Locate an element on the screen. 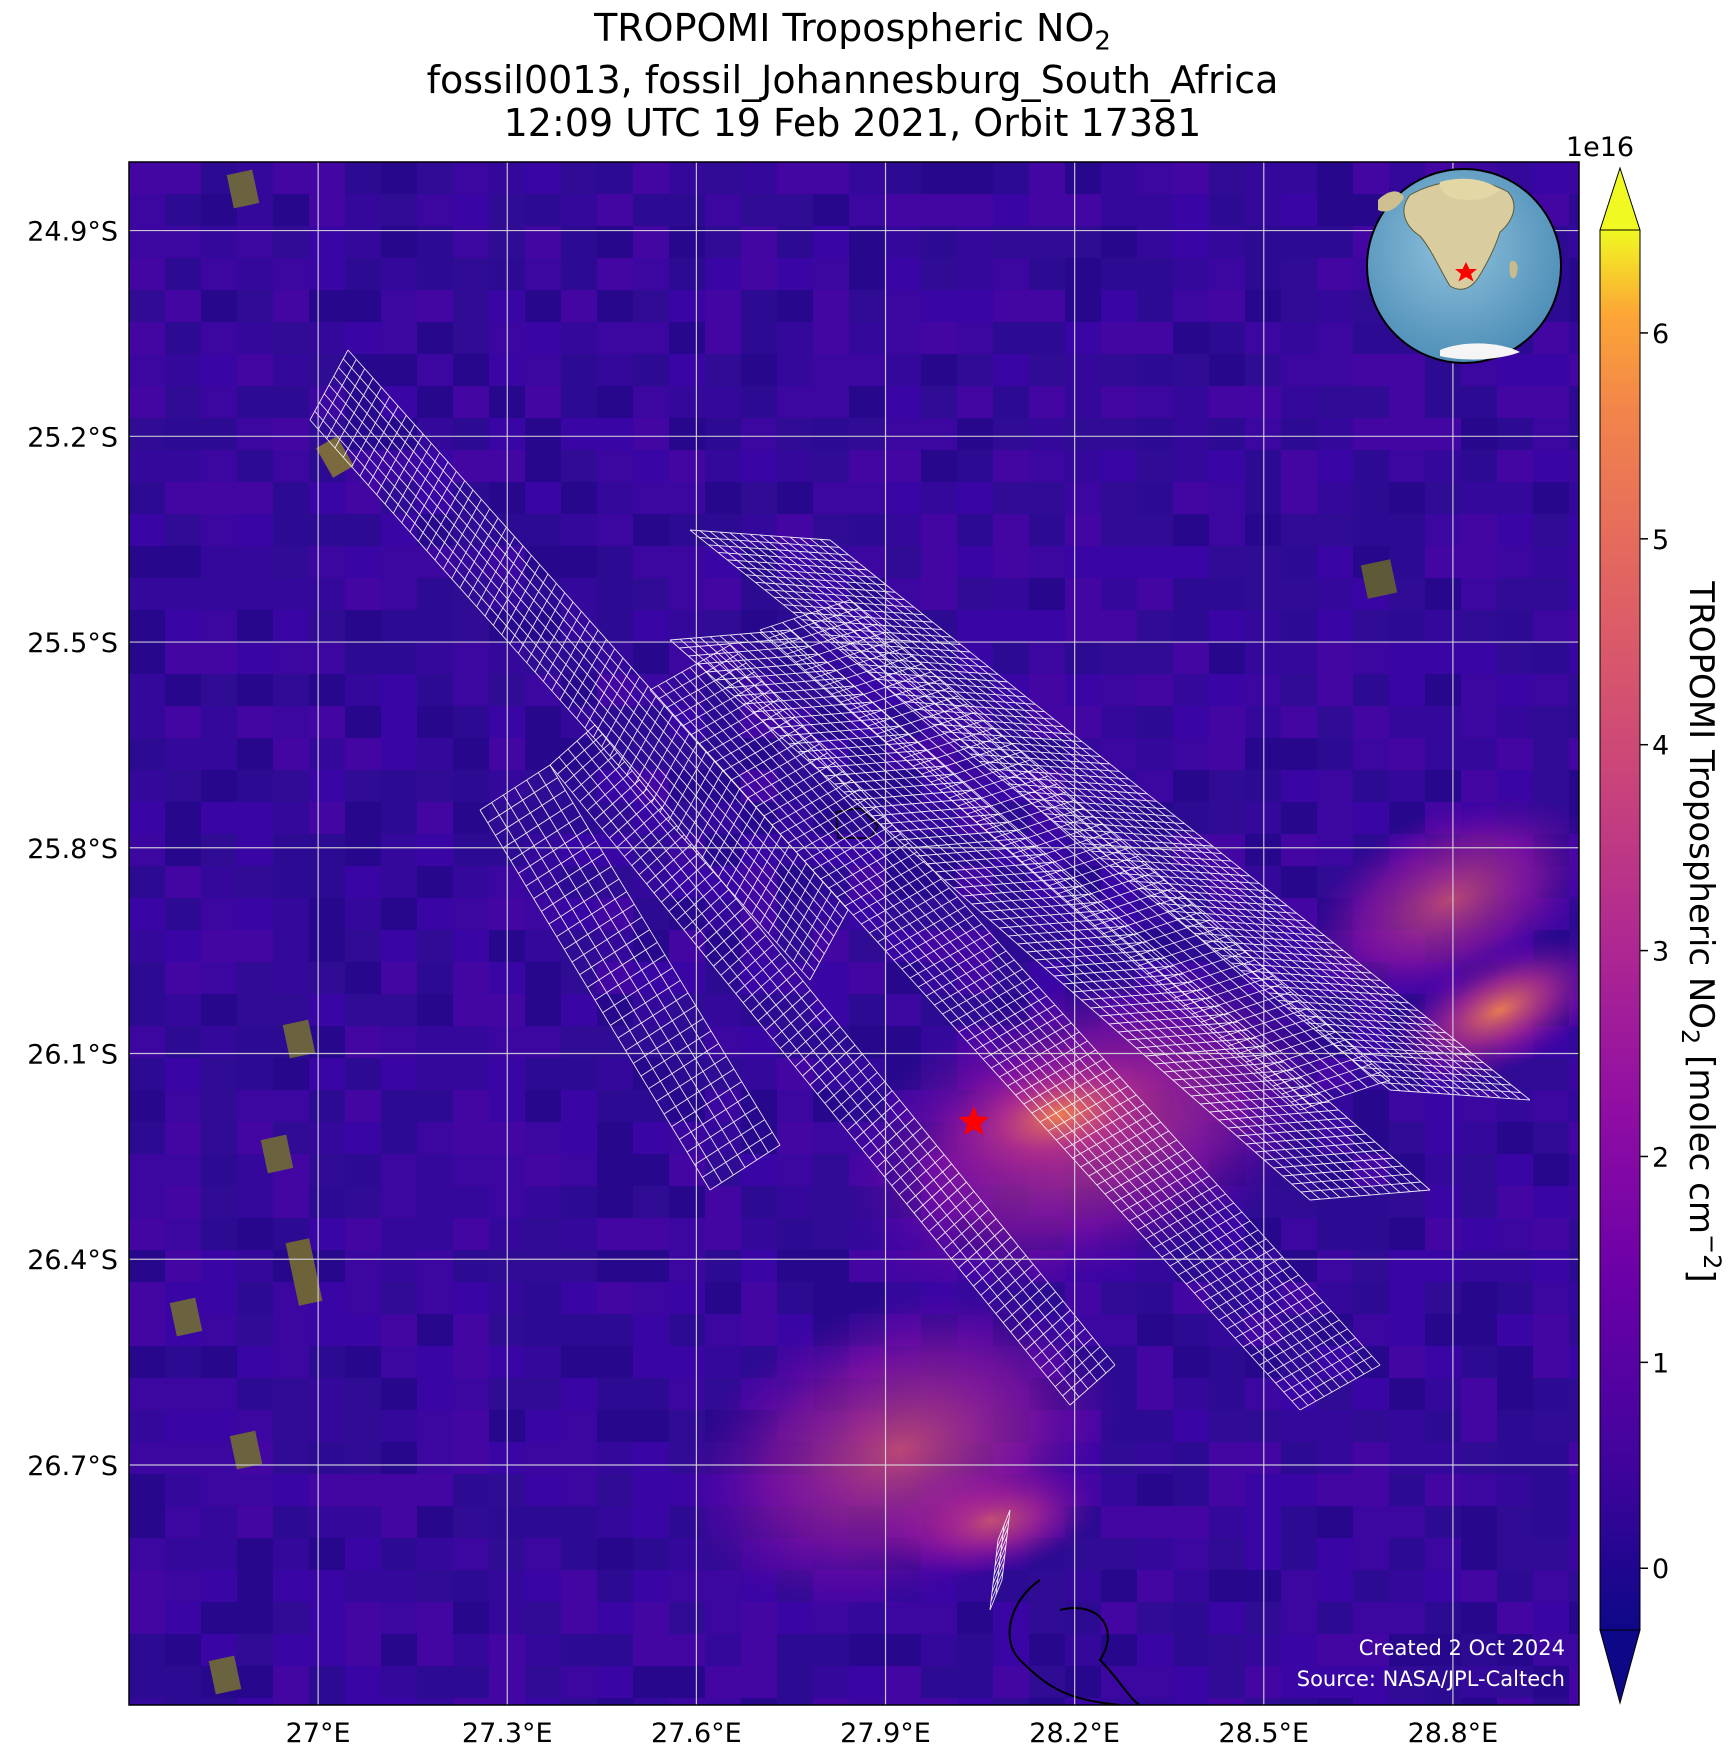 The image size is (1730, 1752). colorbar-tick-label: 1 is located at coordinates (1660, 1363).